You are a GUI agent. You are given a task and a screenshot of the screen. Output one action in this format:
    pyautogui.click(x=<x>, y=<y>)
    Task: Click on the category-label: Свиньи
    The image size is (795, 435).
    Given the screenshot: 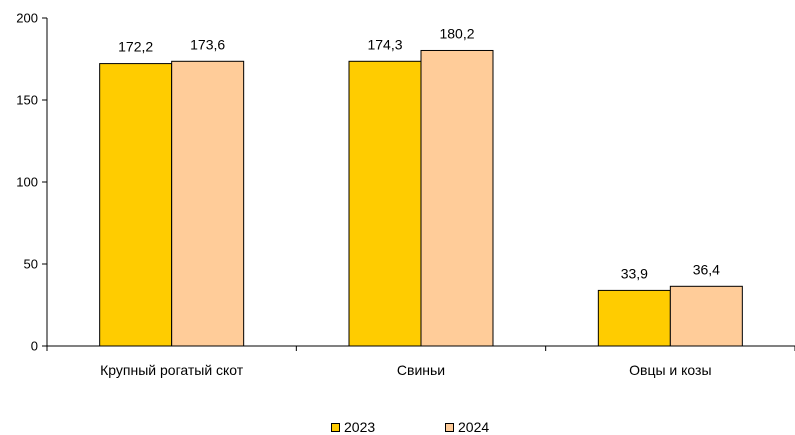 What is the action you would take?
    pyautogui.click(x=421, y=370)
    